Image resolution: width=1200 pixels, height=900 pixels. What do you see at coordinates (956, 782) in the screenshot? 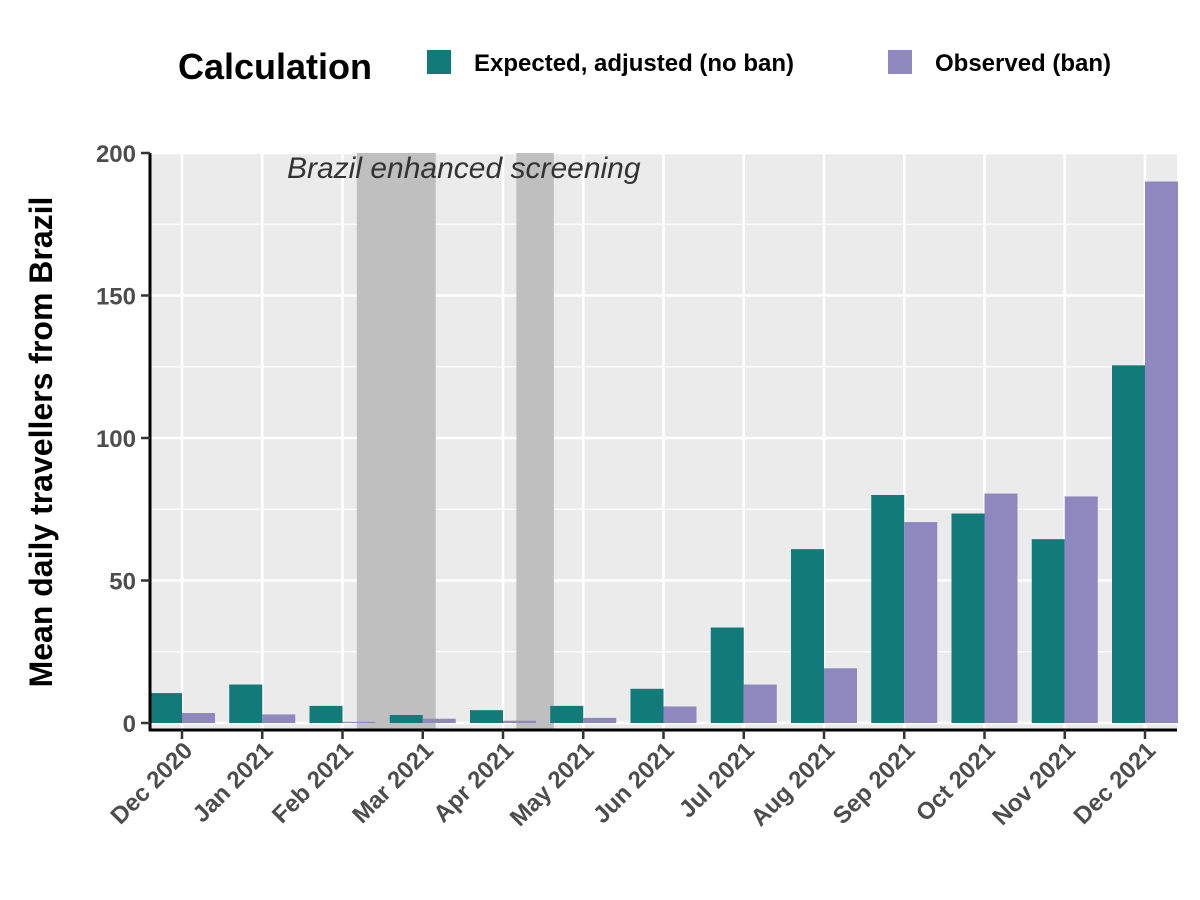
I see `x-tick-label: Oct 2021` at bounding box center [956, 782].